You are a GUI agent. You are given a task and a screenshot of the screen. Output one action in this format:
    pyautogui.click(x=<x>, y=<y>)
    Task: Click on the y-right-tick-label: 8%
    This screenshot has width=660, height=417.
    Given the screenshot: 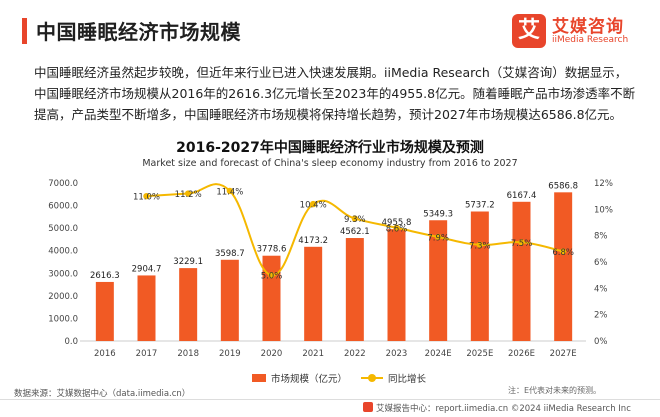 What is the action you would take?
    pyautogui.click(x=601, y=237)
    